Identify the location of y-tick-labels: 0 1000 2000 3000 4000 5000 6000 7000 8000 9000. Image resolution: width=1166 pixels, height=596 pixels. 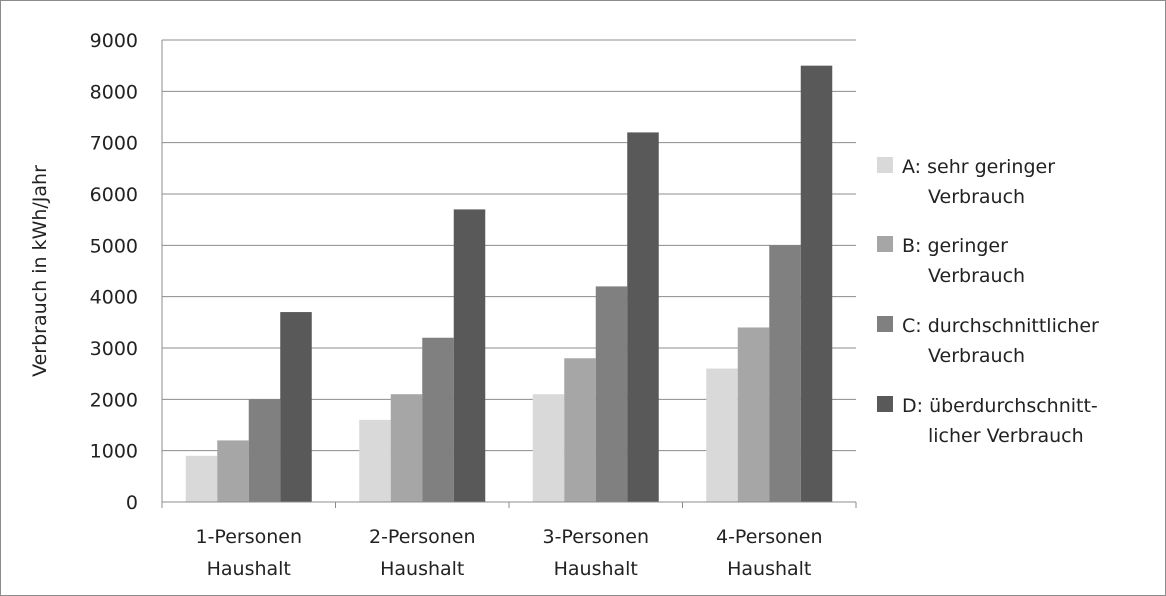
(114, 272).